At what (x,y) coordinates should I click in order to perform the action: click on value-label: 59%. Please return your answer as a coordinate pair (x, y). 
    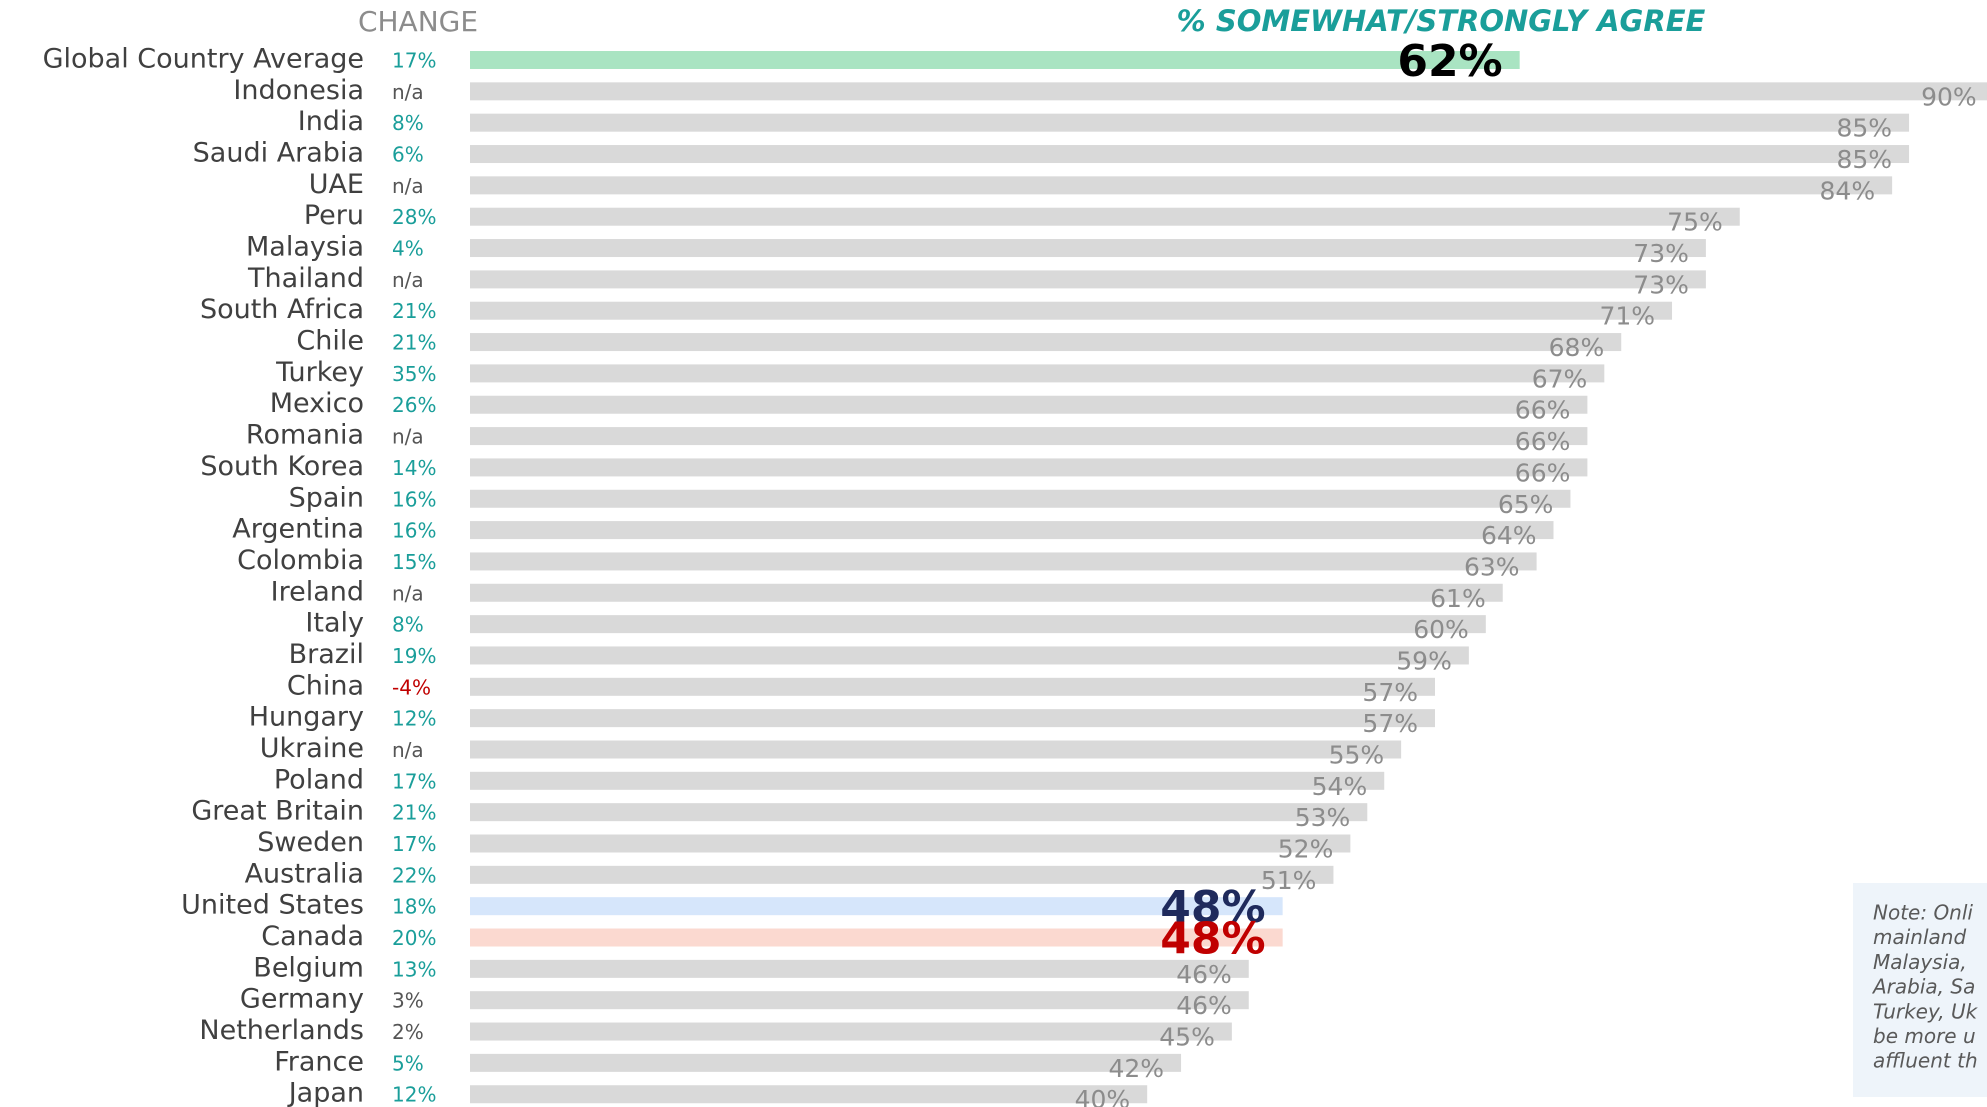
    Looking at the image, I should click on (1424, 660).